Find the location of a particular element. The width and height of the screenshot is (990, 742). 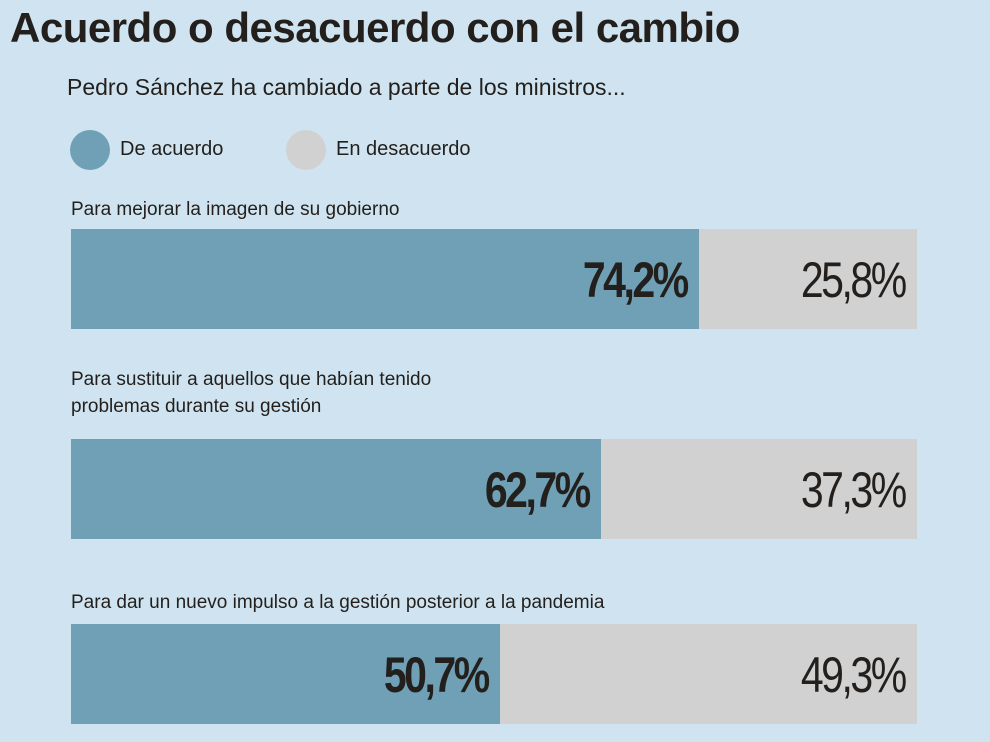

value-label-disagree: 49,3% is located at coordinates (854, 675).